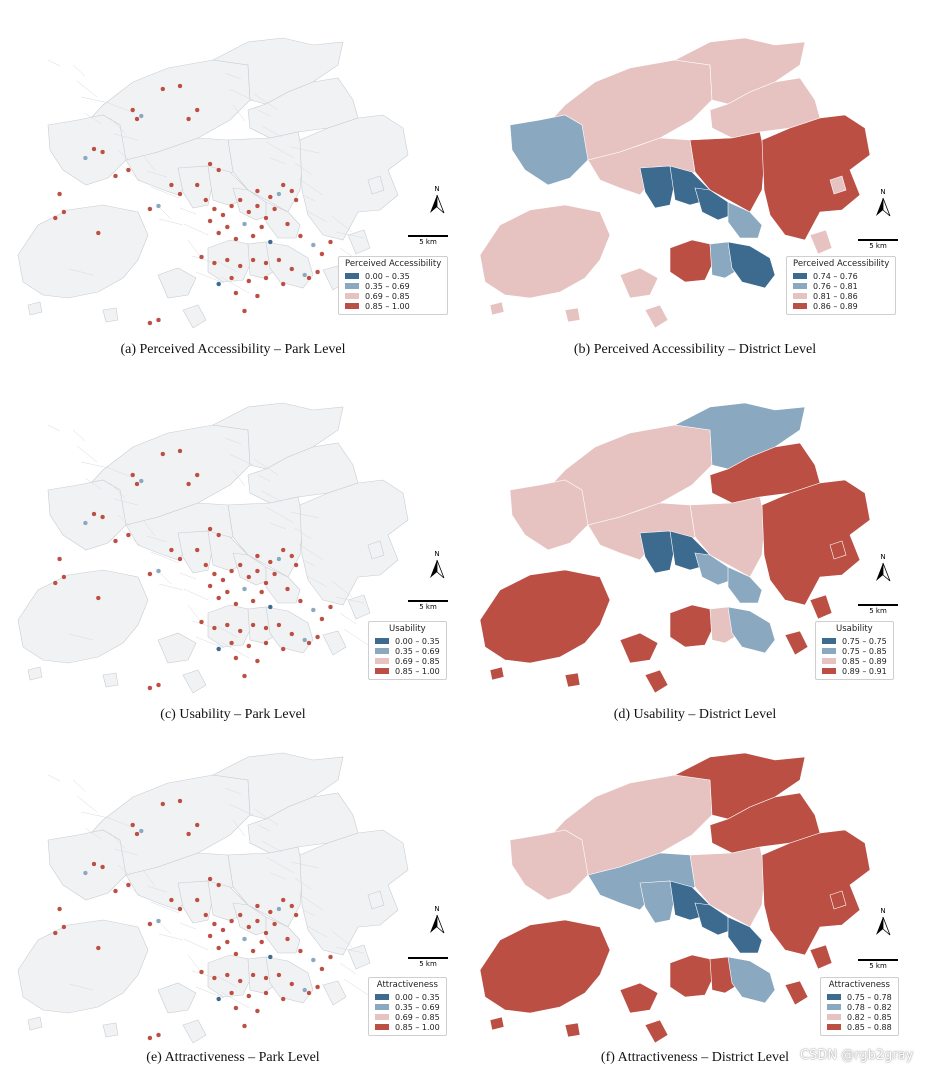 The height and width of the screenshot is (1085, 925). Describe the element at coordinates (835, 296) in the screenshot. I see `legend-label: 0.81 – 0.86` at that location.